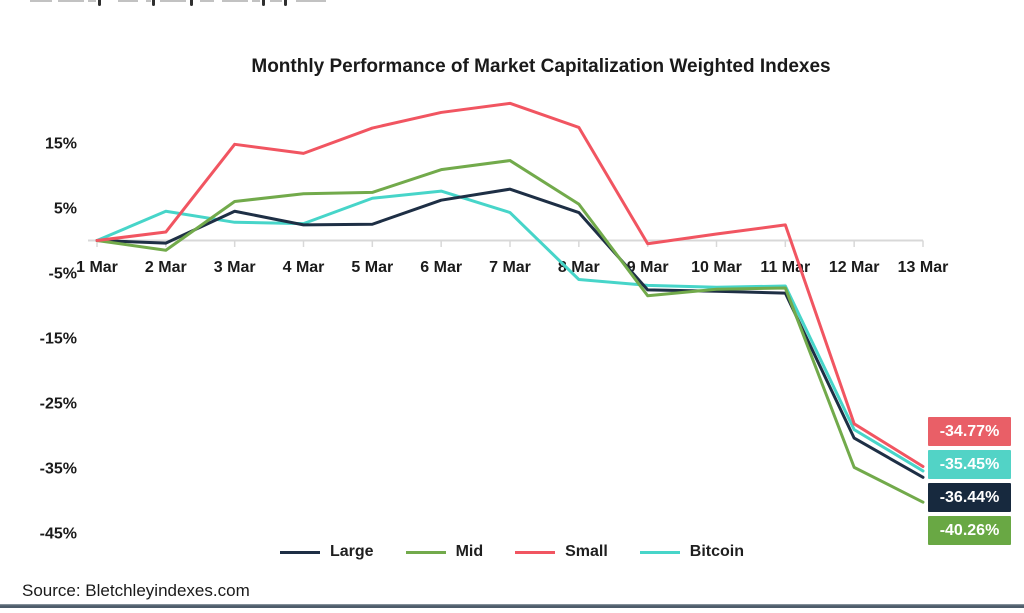 The image size is (1024, 613). I want to click on legend-label-large: Large, so click(351, 551).